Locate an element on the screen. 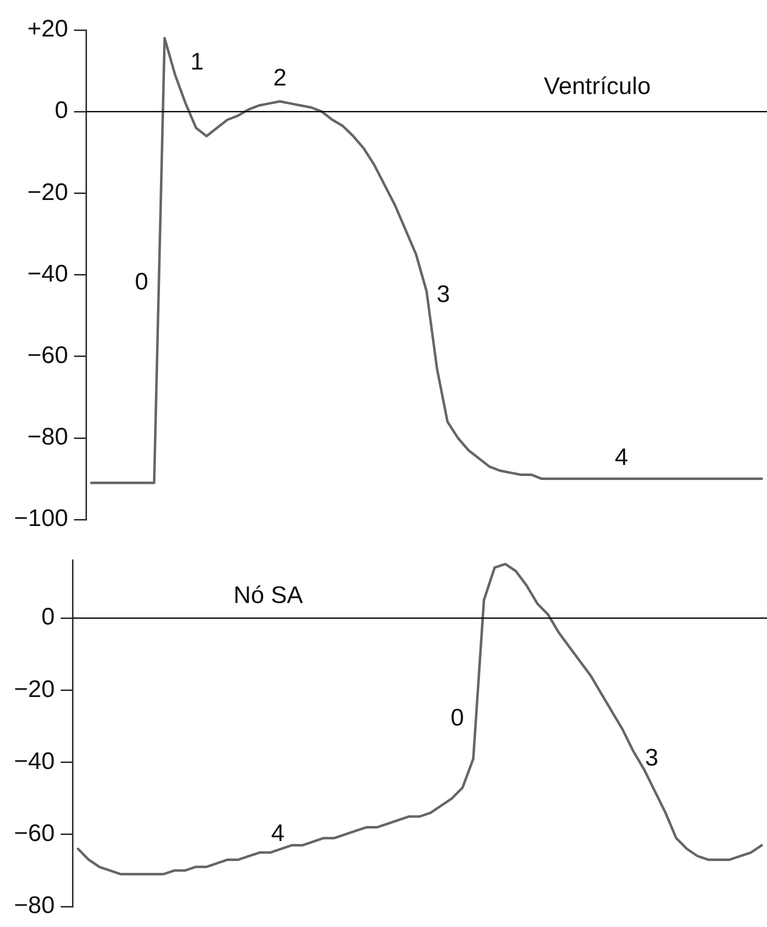 The width and height of the screenshot is (767, 927). annotation: 1 is located at coordinates (197, 62).